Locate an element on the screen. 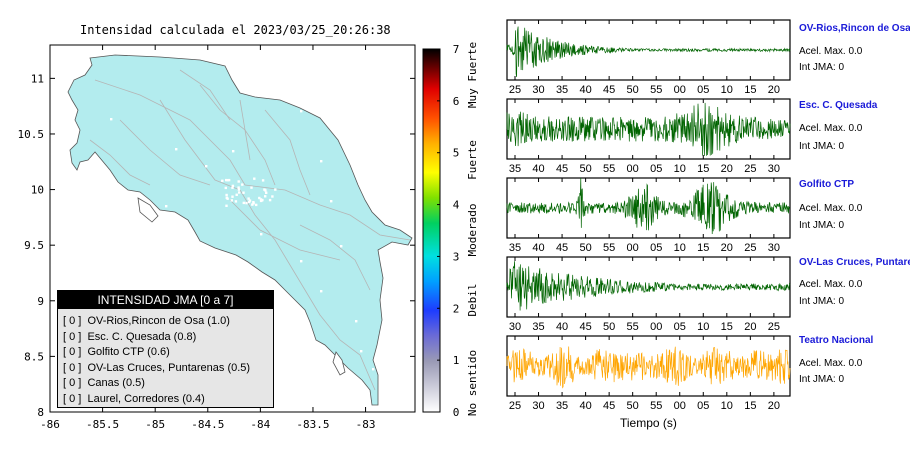 This screenshot has height=460, width=910. map-y-tick-label: 10 is located at coordinates (37, 190).